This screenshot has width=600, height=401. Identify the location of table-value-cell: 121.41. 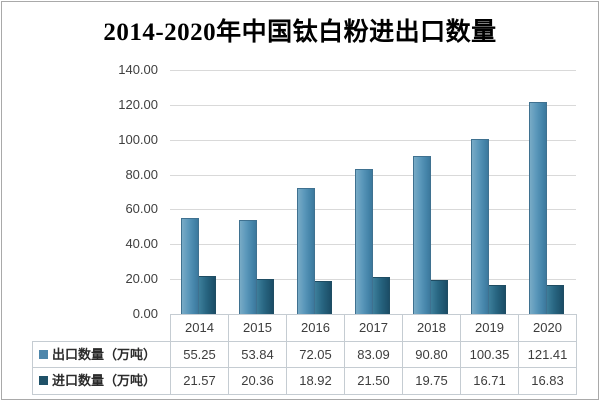
(547, 354).